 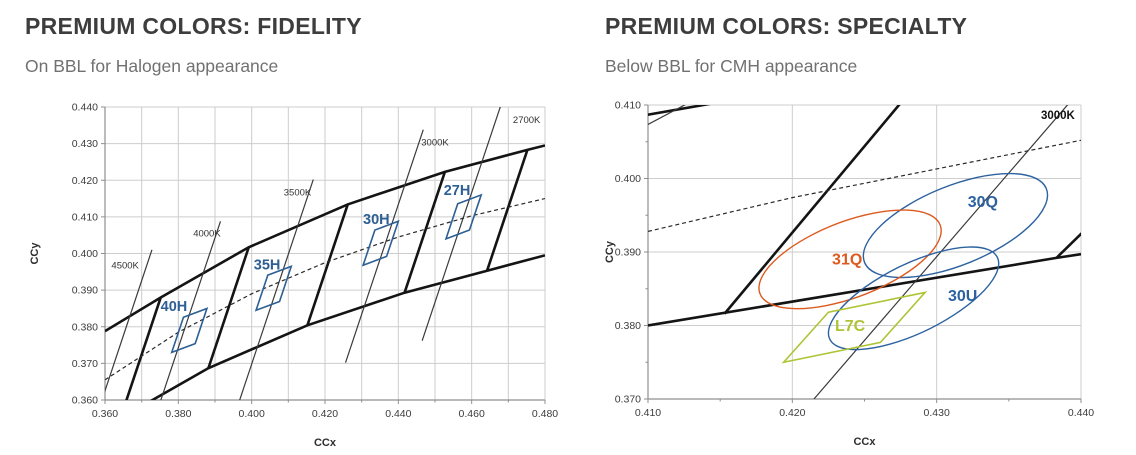 What do you see at coordinates (152, 66) in the screenshot?
I see `fidelity-chart-subtitle: On BBL for Halogen appearance` at bounding box center [152, 66].